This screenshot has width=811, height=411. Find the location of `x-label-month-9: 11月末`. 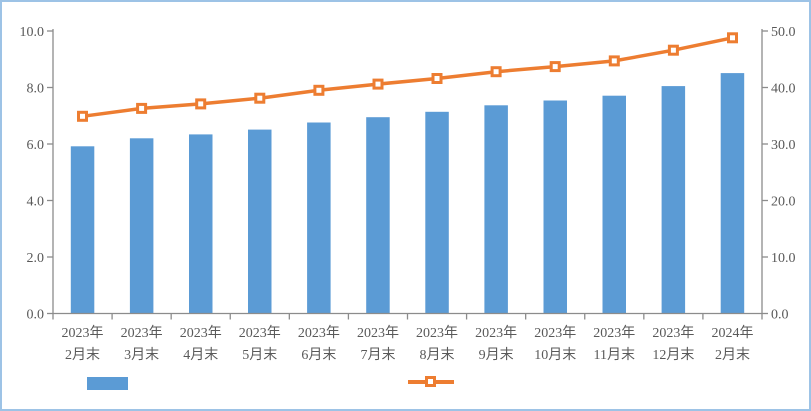

x-label-month-9: 11月末 is located at coordinates (614, 355).